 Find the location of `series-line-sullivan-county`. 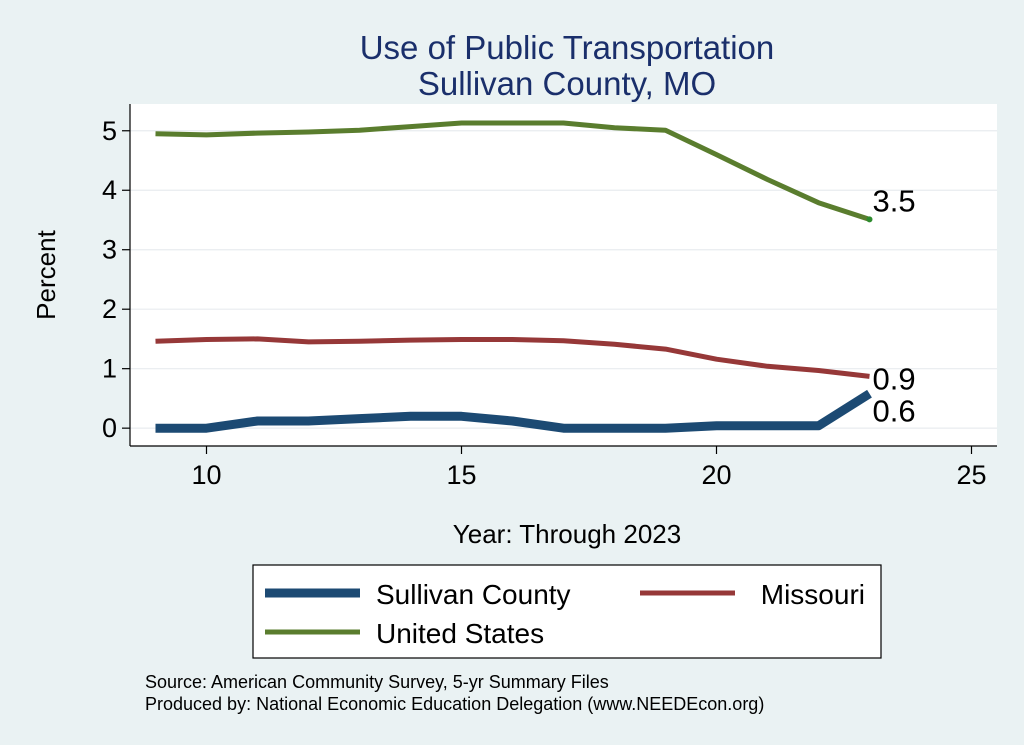

series-line-sullivan-county is located at coordinates (513, 411).